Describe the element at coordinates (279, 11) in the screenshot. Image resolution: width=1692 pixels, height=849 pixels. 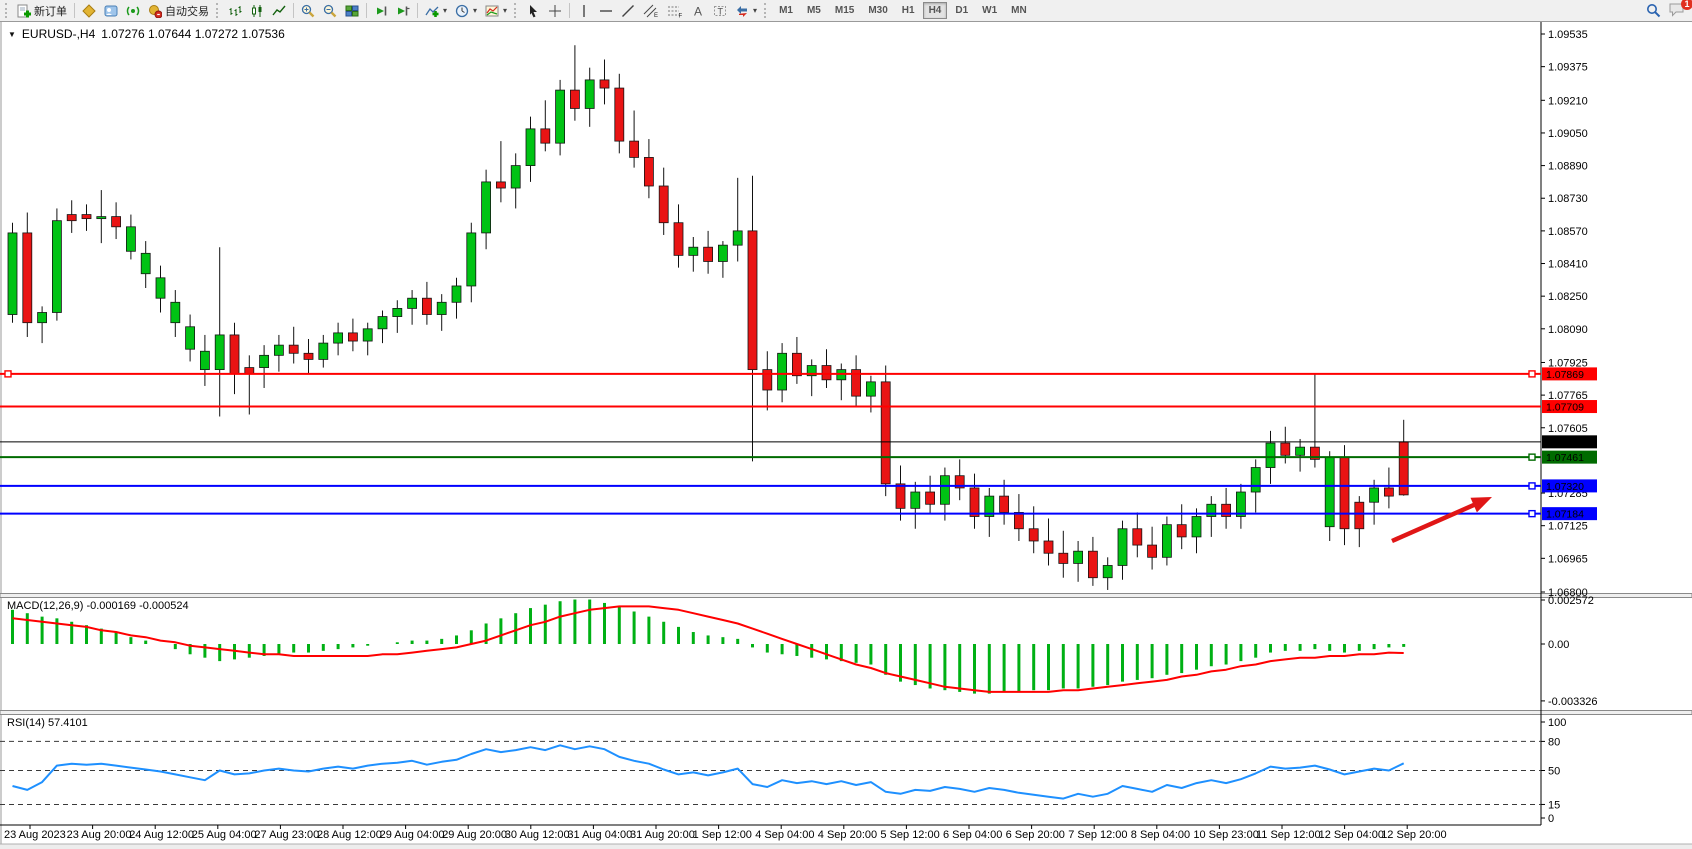
I see `line-chart-button` at that location.